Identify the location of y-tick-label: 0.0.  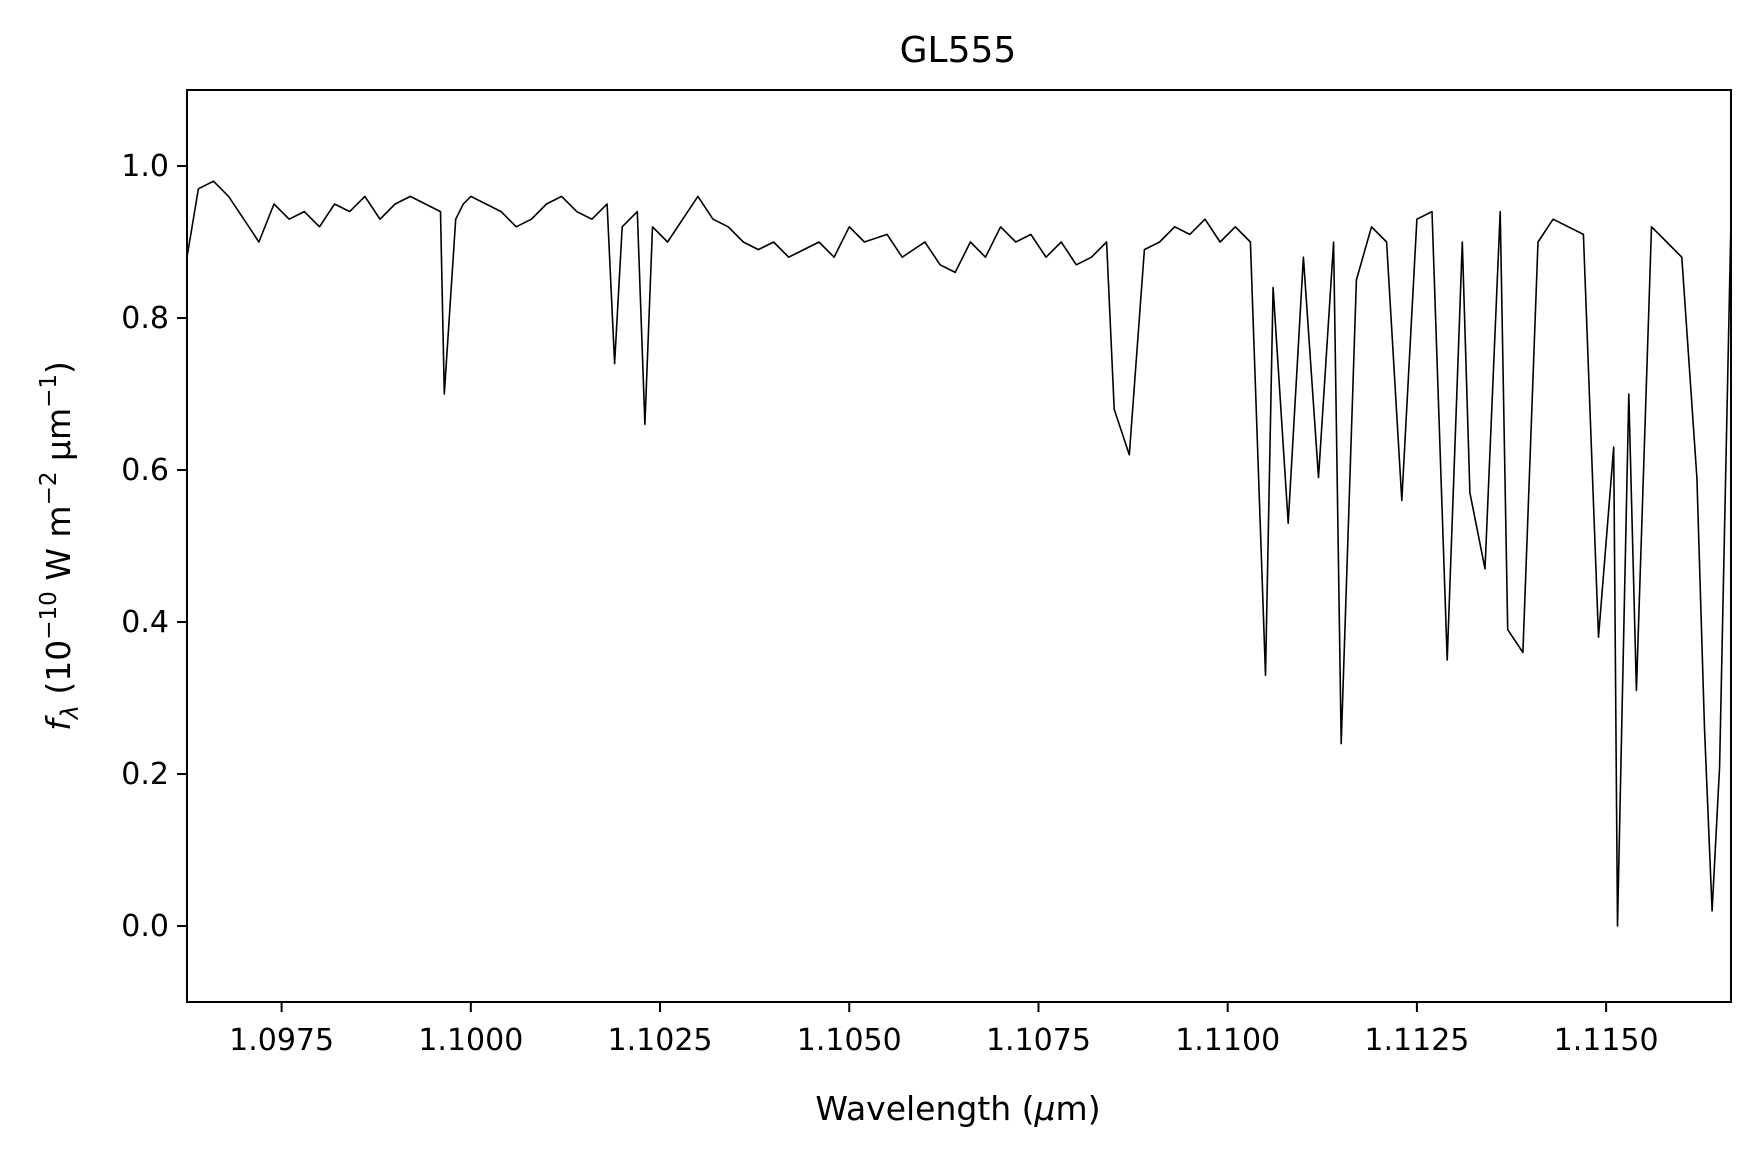
(145, 926).